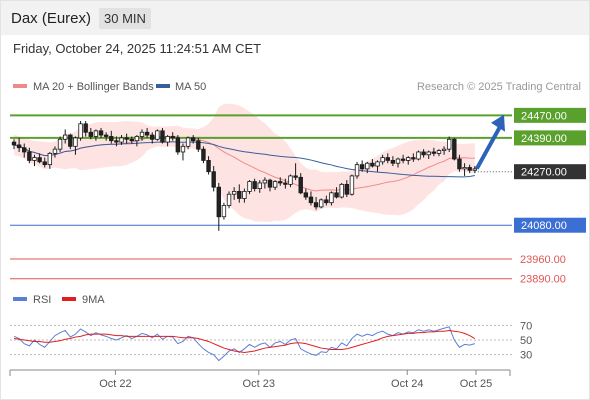  What do you see at coordinates (190, 87) in the screenshot?
I see `legend-label-ma50: MA 50` at bounding box center [190, 87].